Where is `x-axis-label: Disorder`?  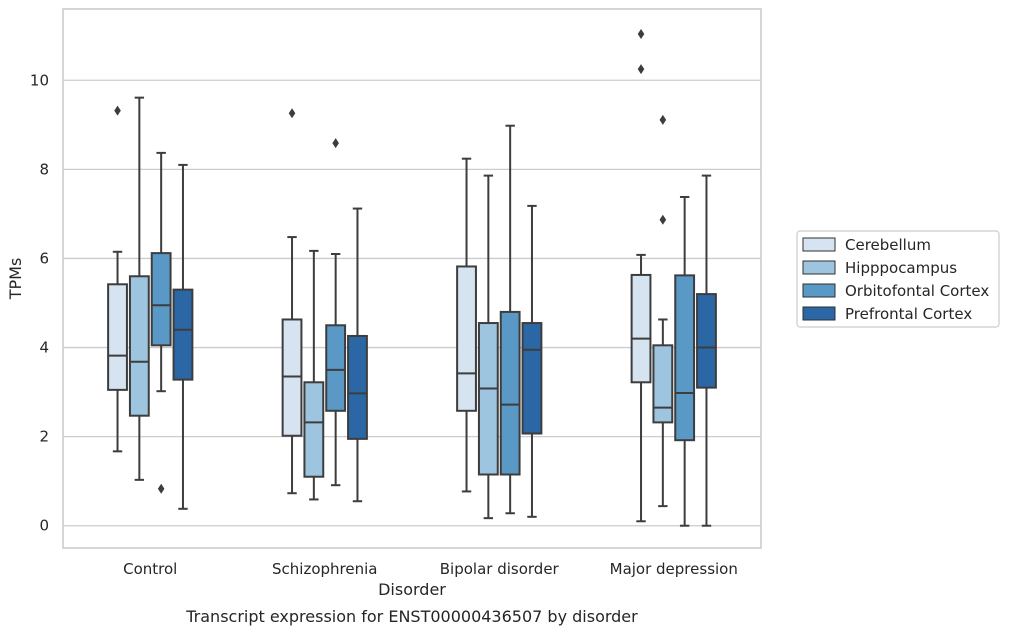 x-axis-label: Disorder is located at coordinates (412, 589).